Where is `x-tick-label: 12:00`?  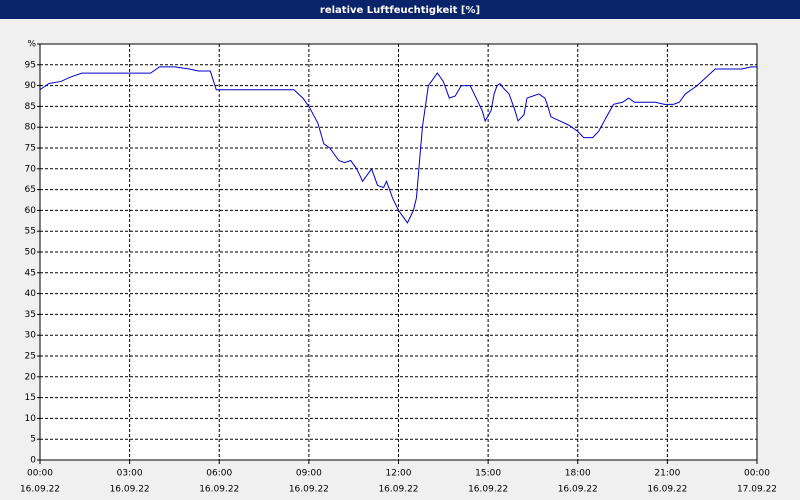
x-tick-label: 12:00 is located at coordinates (399, 474).